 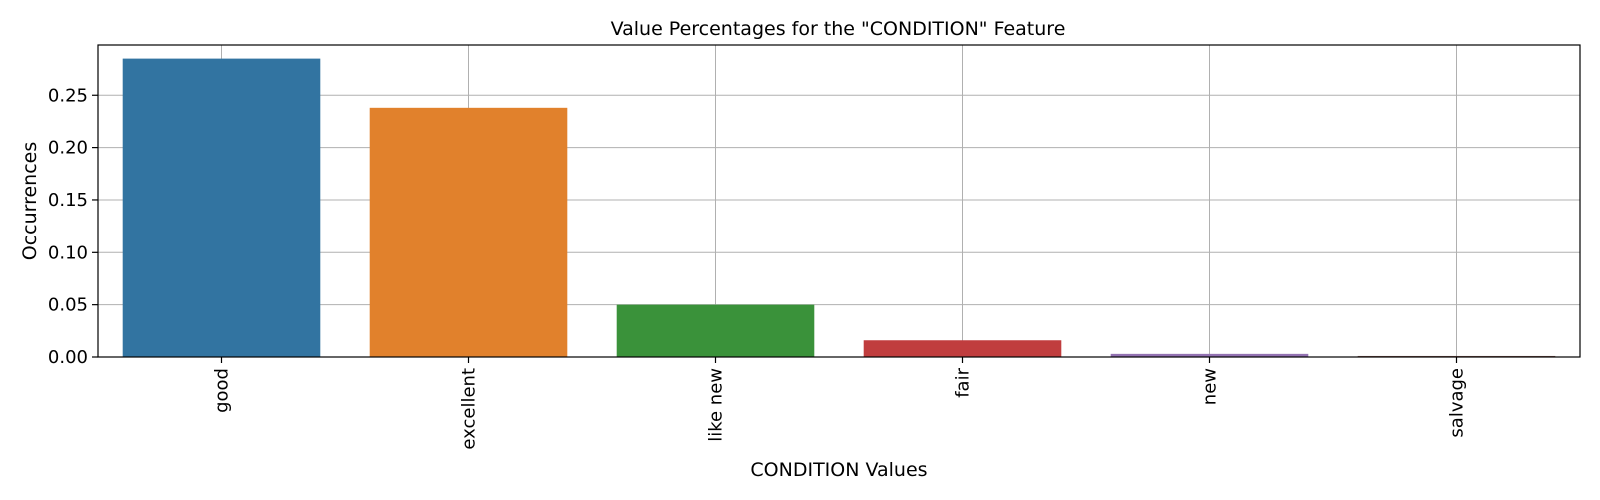 I want to click on y-tick-label: 0.25, so click(x=68, y=95).